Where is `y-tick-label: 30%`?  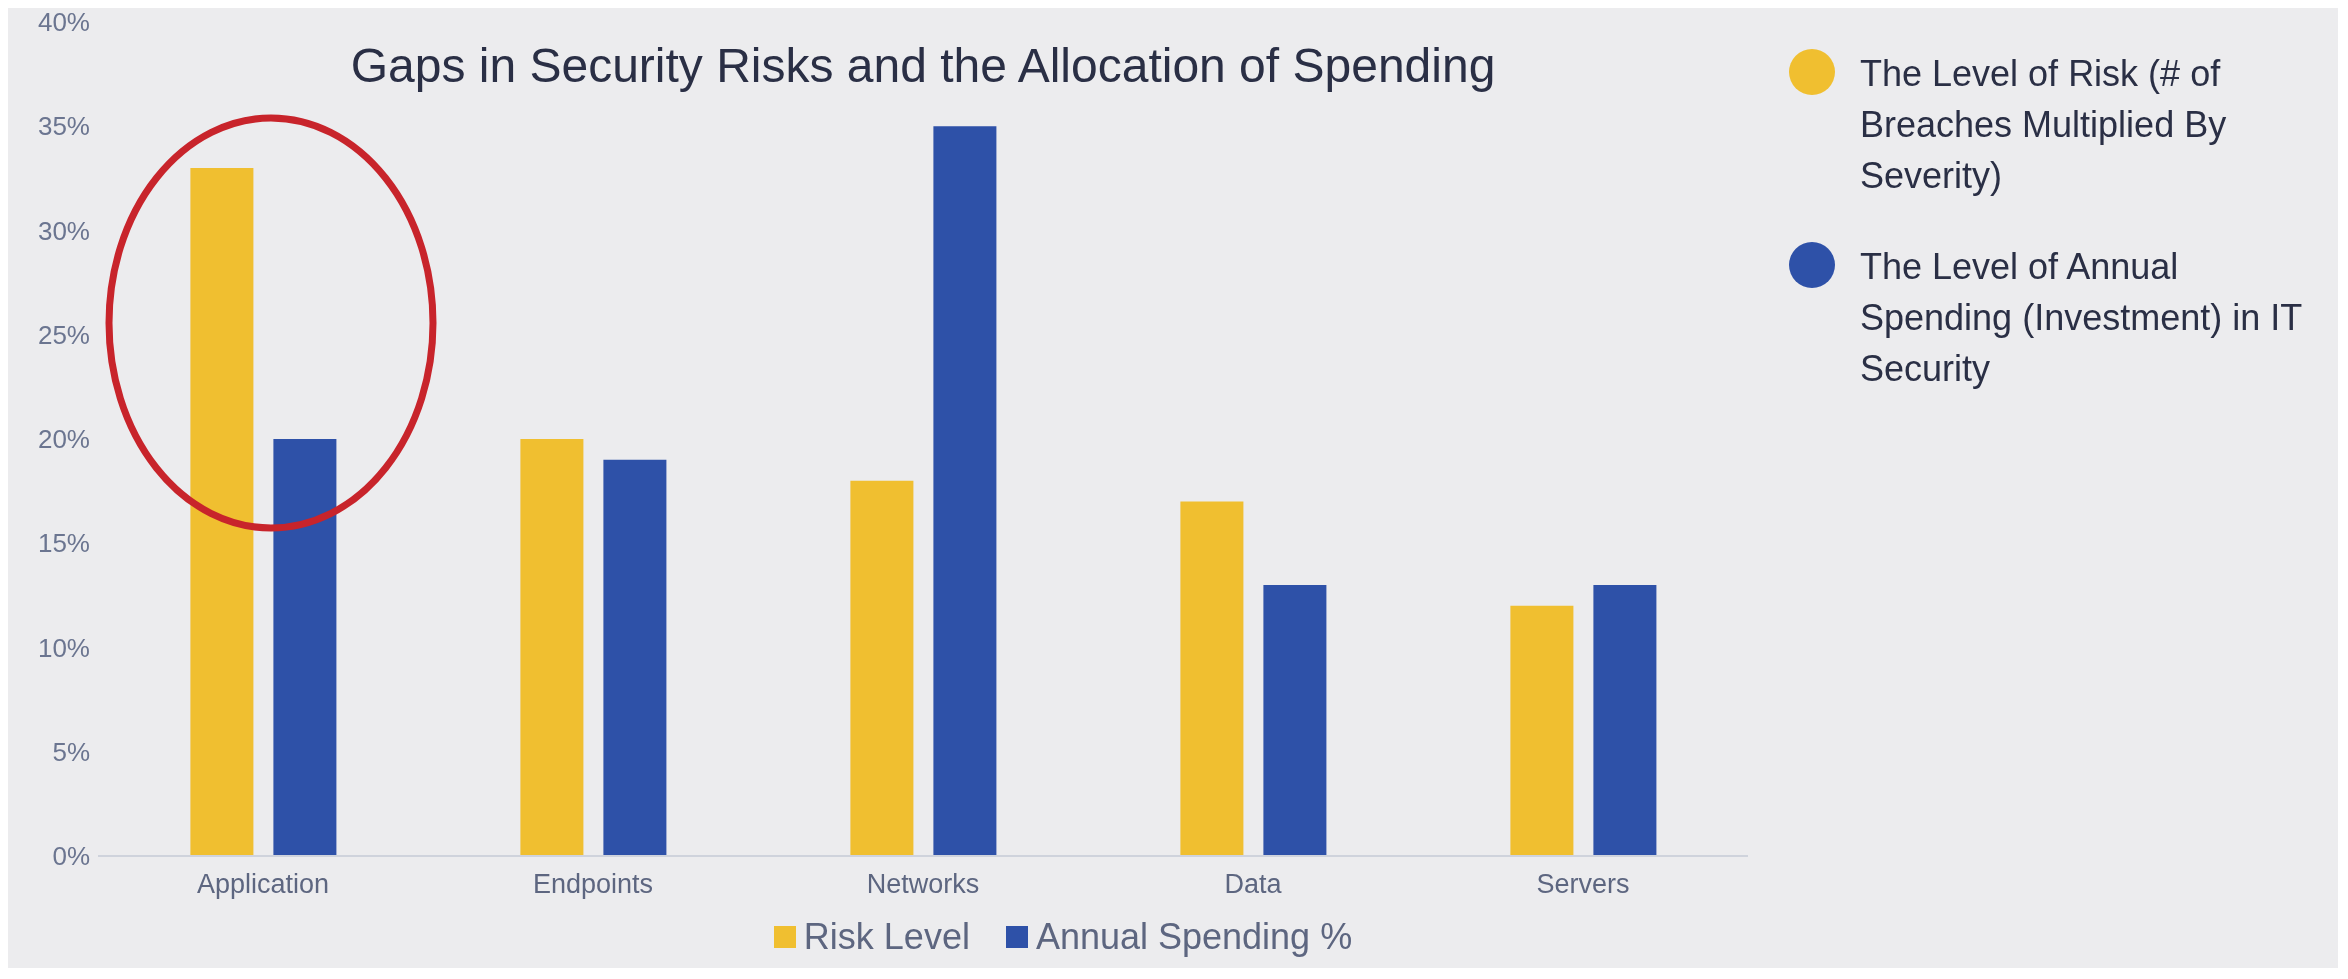
y-tick-label: 30% is located at coordinates (63, 230).